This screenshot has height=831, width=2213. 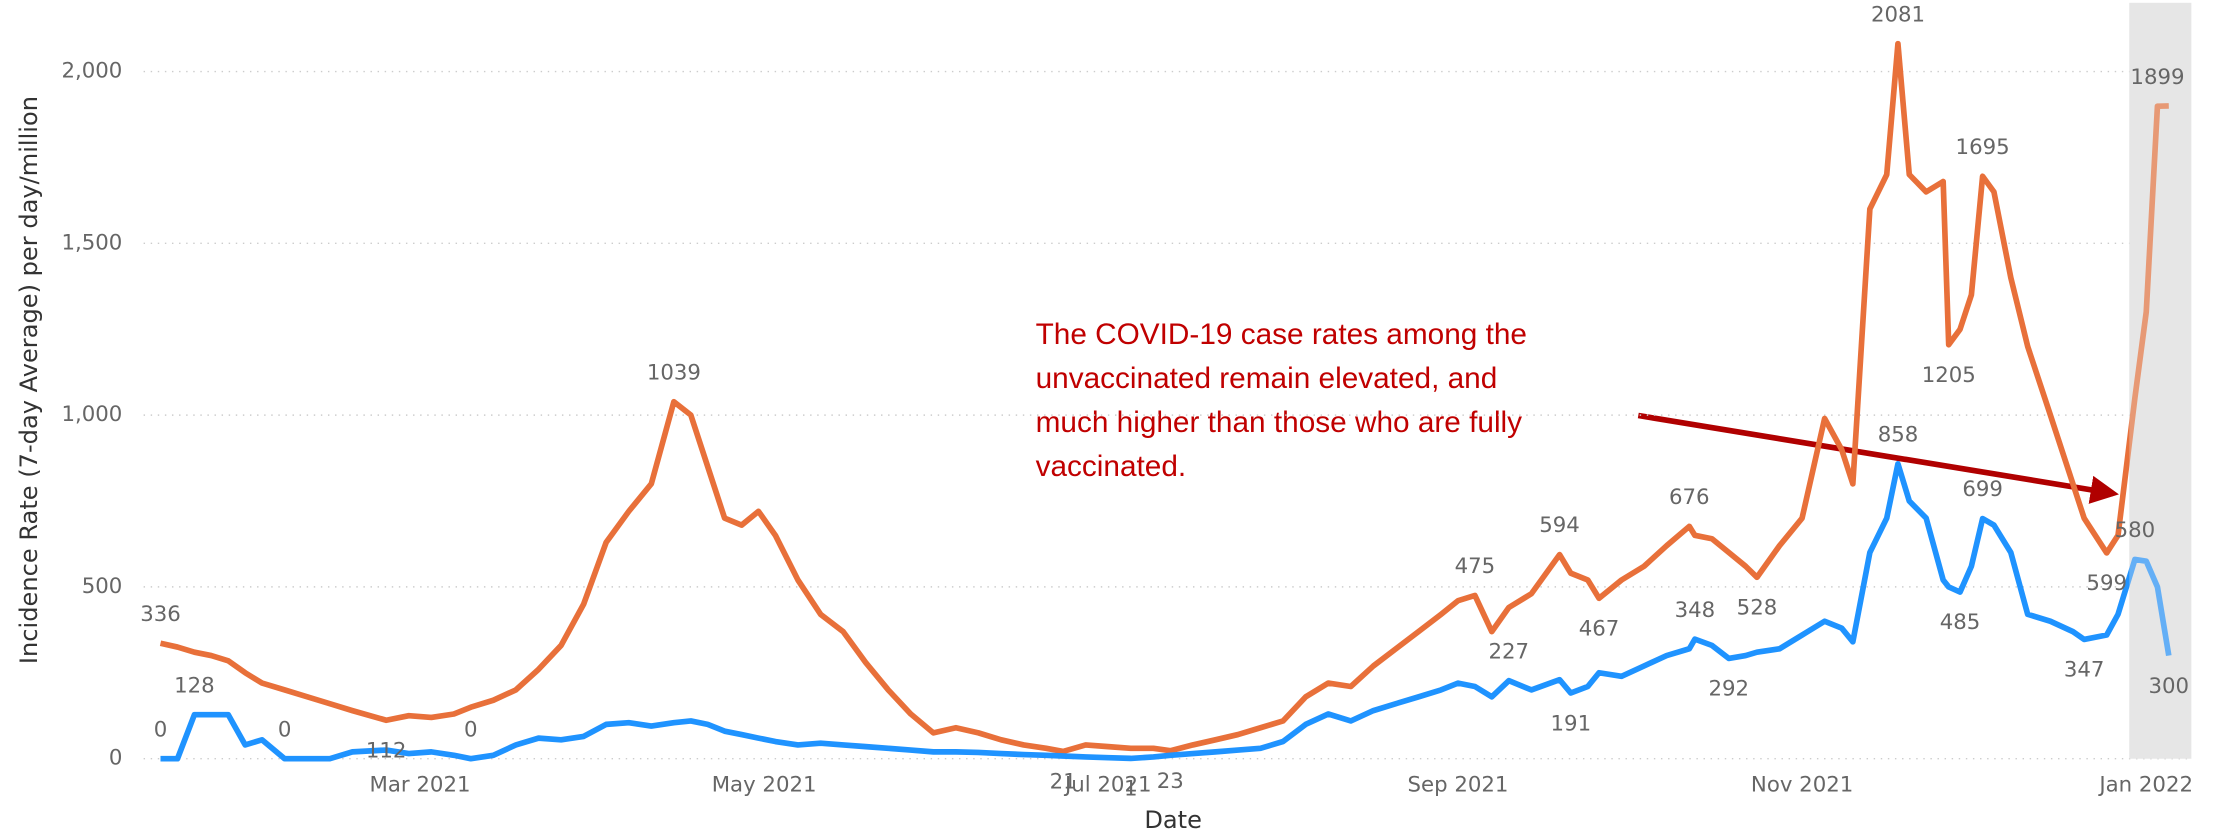 I want to click on data-label: 1039, so click(x=674, y=372).